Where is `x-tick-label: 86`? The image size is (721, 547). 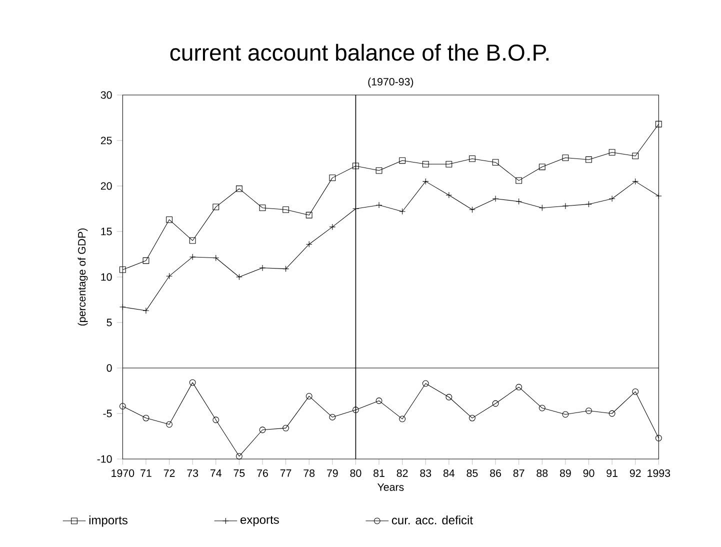 x-tick-label: 86 is located at coordinates (495, 473).